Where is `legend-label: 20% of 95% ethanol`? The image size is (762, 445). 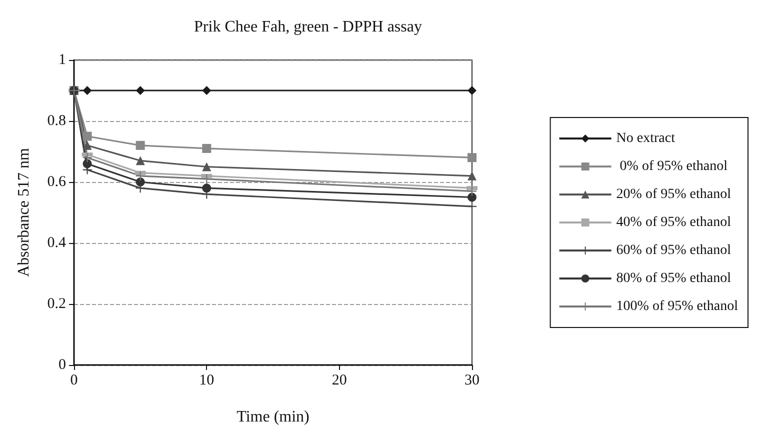
legend-label: 20% of 95% ethanol is located at coordinates (674, 194).